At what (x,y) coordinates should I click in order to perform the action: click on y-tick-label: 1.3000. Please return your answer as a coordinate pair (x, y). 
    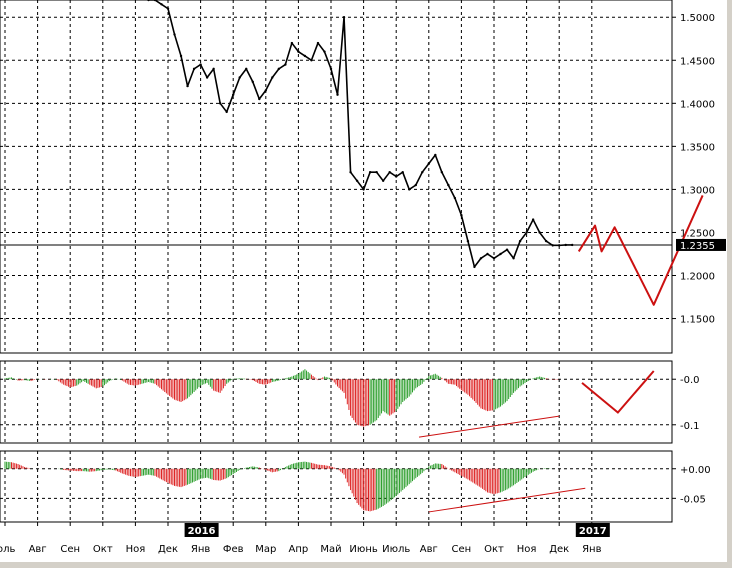
    Looking at the image, I should click on (697, 190).